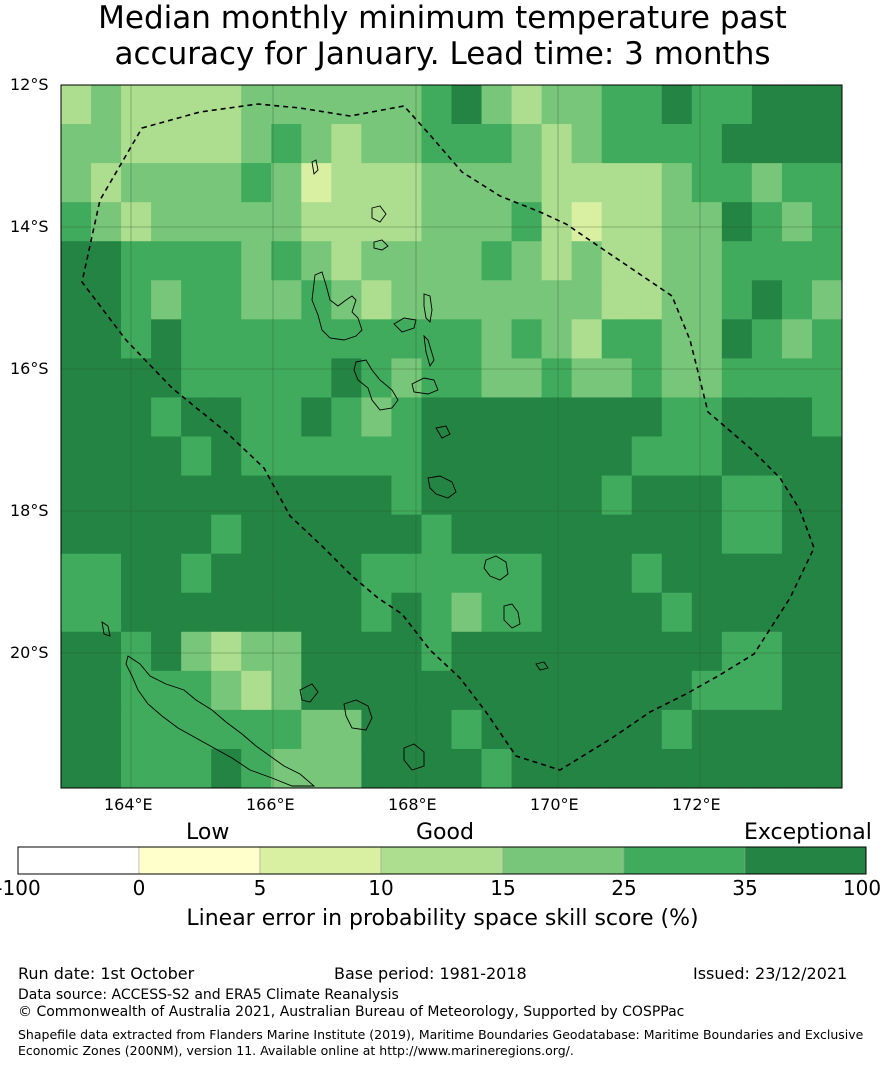 The height and width of the screenshot is (1065, 885). Describe the element at coordinates (624, 888) in the screenshot. I see `colorbar-tick-25: 25` at that location.